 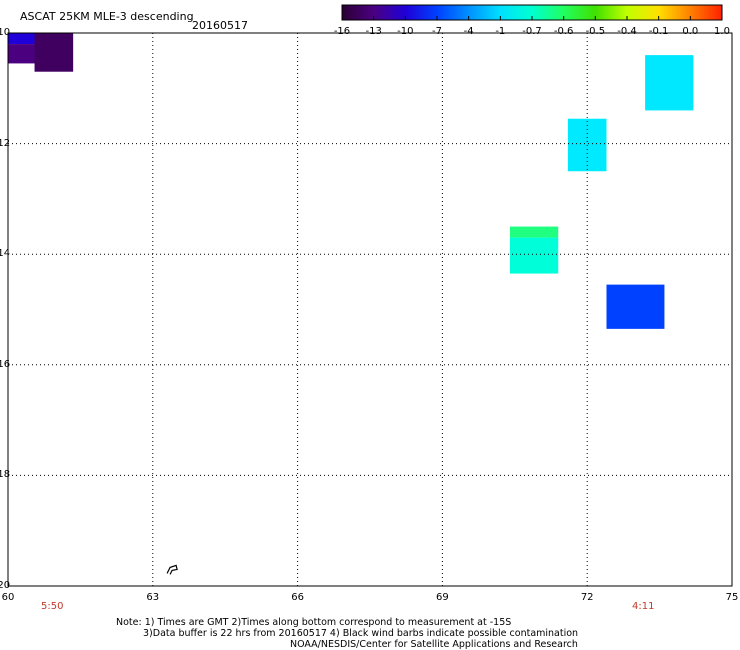 I want to click on time-right: 4:11, so click(x=643, y=606).